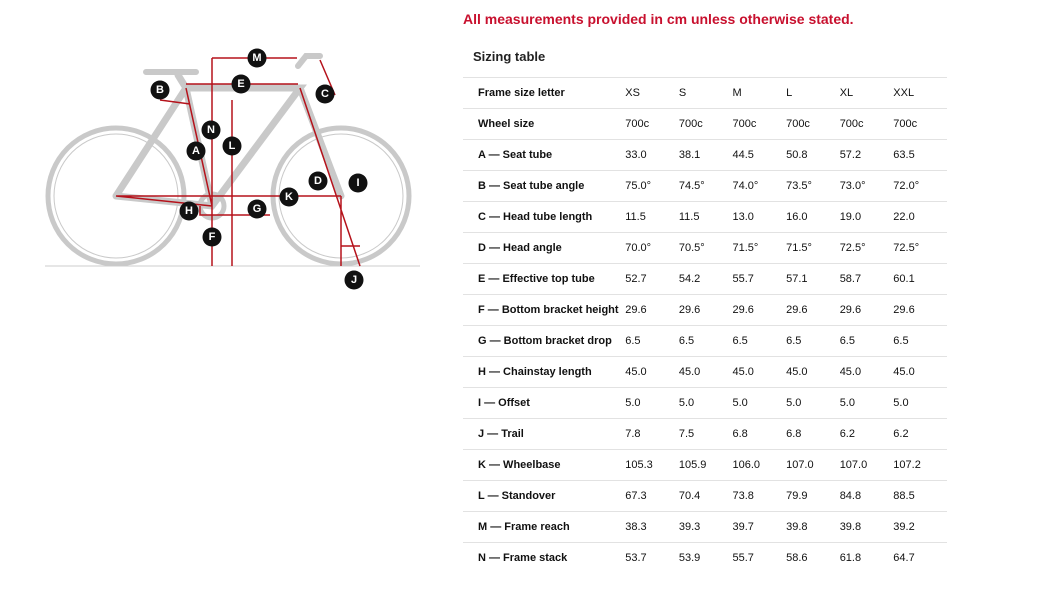 This screenshot has width=1050, height=601. I want to click on cell: S, so click(705, 93).